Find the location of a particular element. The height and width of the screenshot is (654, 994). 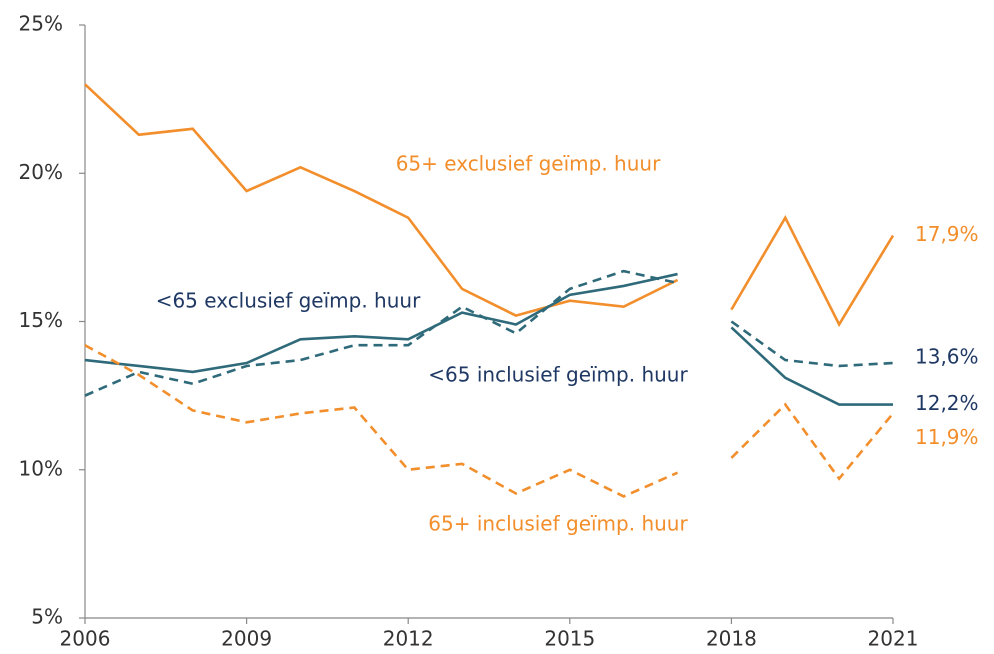

series-label: <65 inclusief geïmp. huur is located at coordinates (558, 375).